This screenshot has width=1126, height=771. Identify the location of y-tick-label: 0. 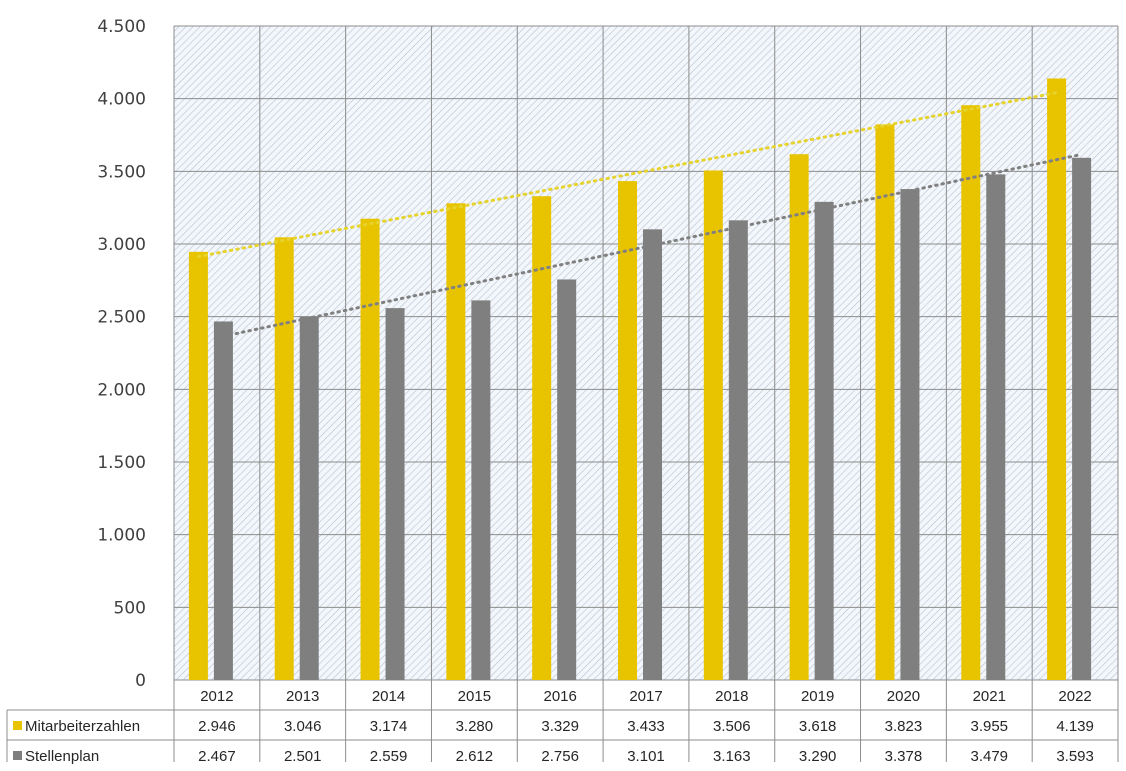
(140, 681).